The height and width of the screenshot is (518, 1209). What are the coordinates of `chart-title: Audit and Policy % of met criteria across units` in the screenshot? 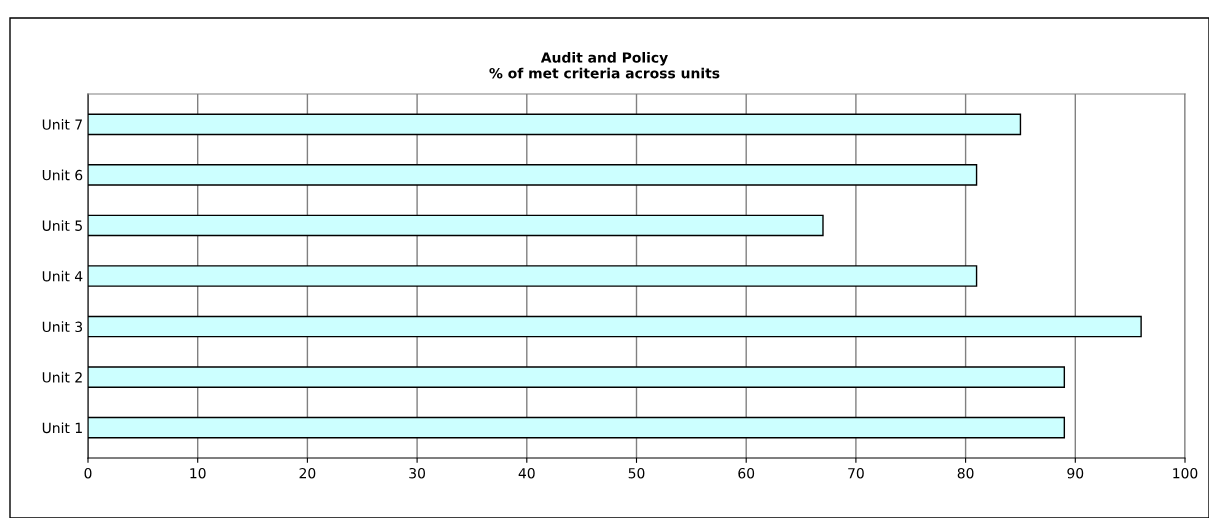 It's located at (604, 65).